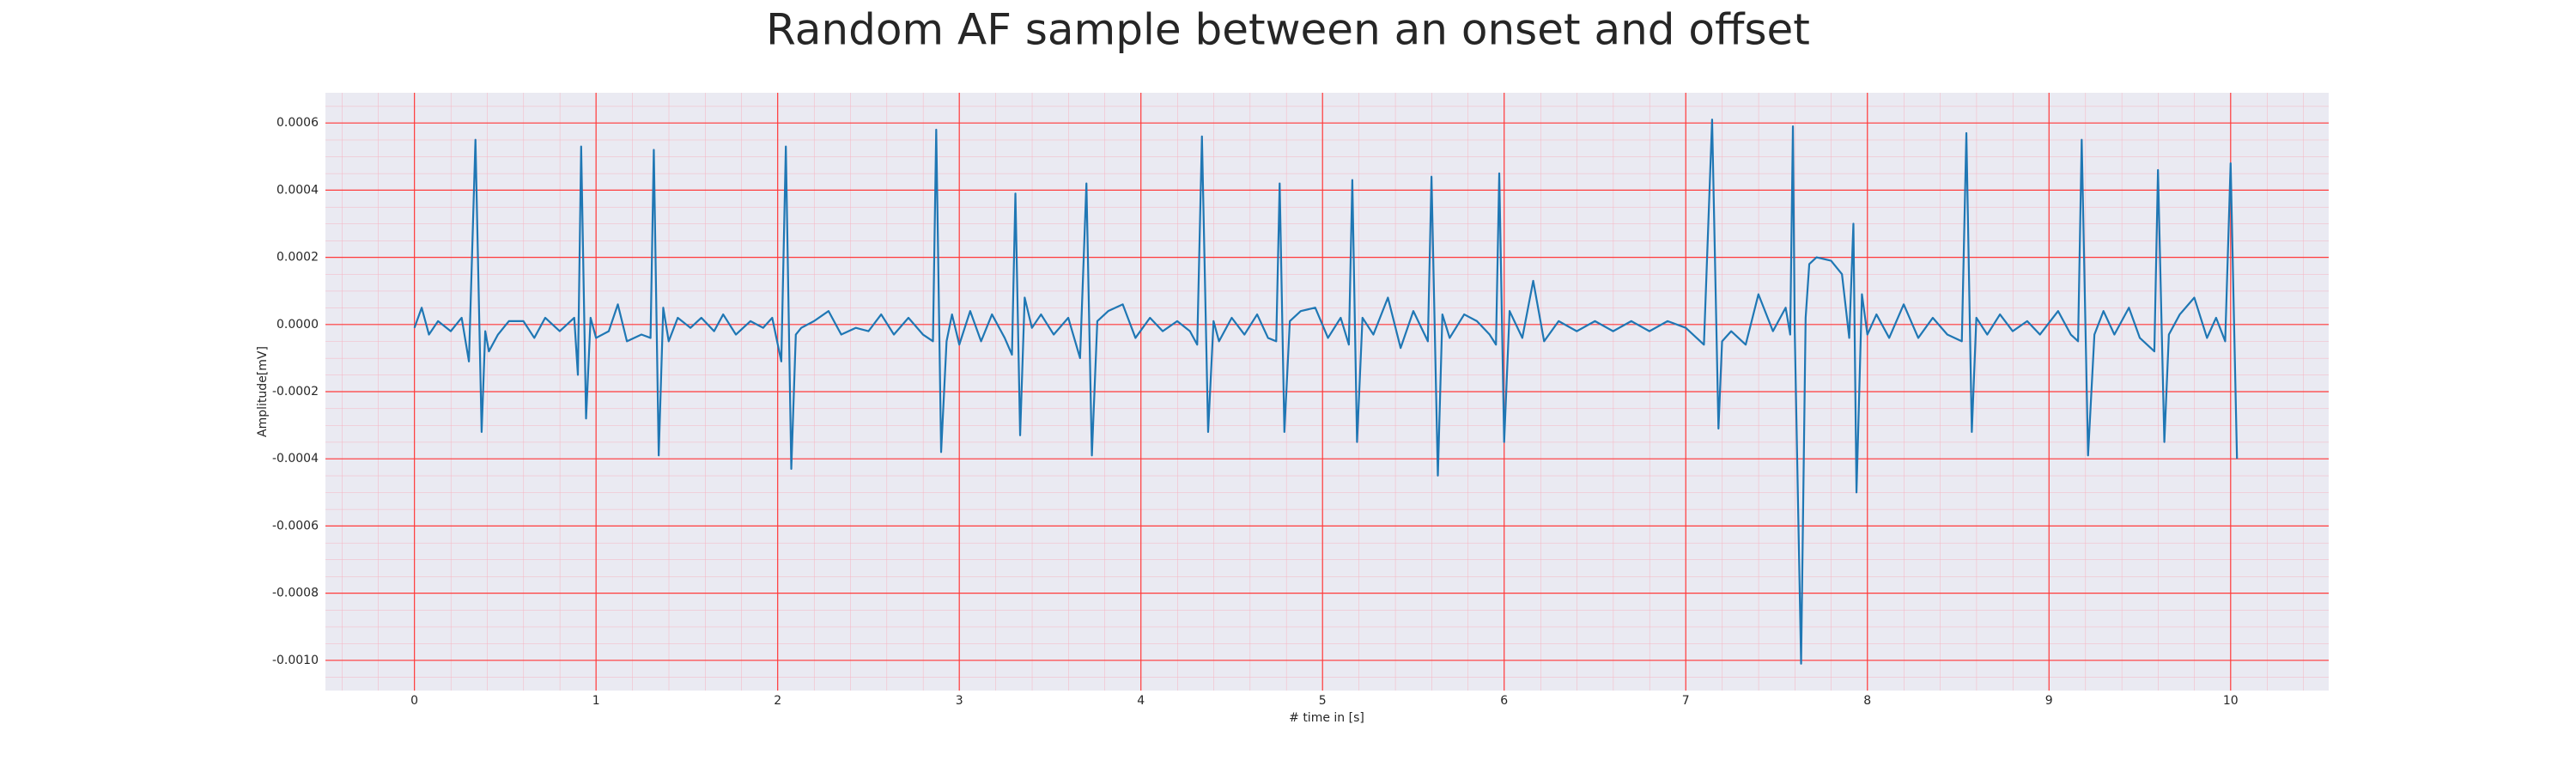 The width and height of the screenshot is (2576, 773). What do you see at coordinates (295, 459) in the screenshot?
I see `y-tick-label: -0.0004` at bounding box center [295, 459].